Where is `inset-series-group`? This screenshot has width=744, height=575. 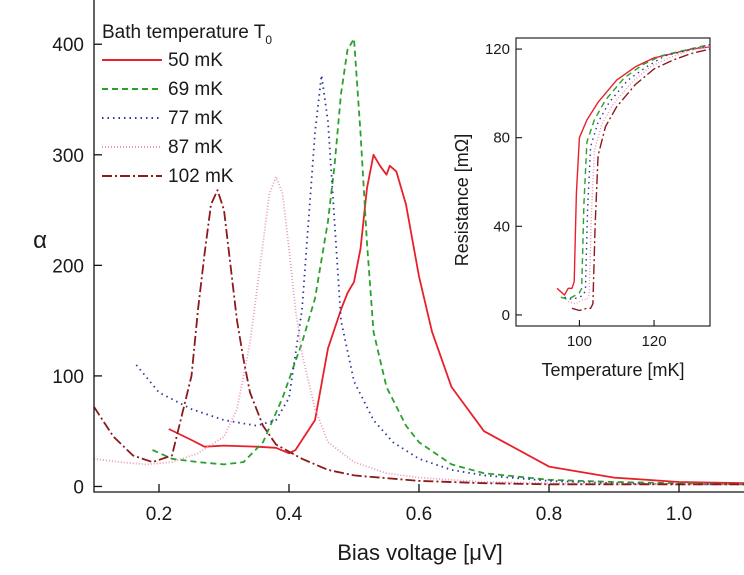 inset-series-group is located at coordinates (633, 177).